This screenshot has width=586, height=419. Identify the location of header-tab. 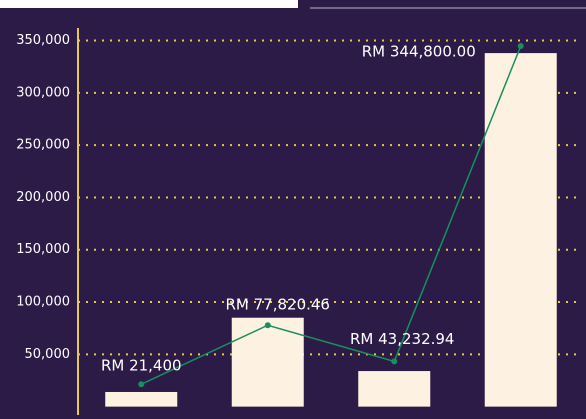
(149, 4).